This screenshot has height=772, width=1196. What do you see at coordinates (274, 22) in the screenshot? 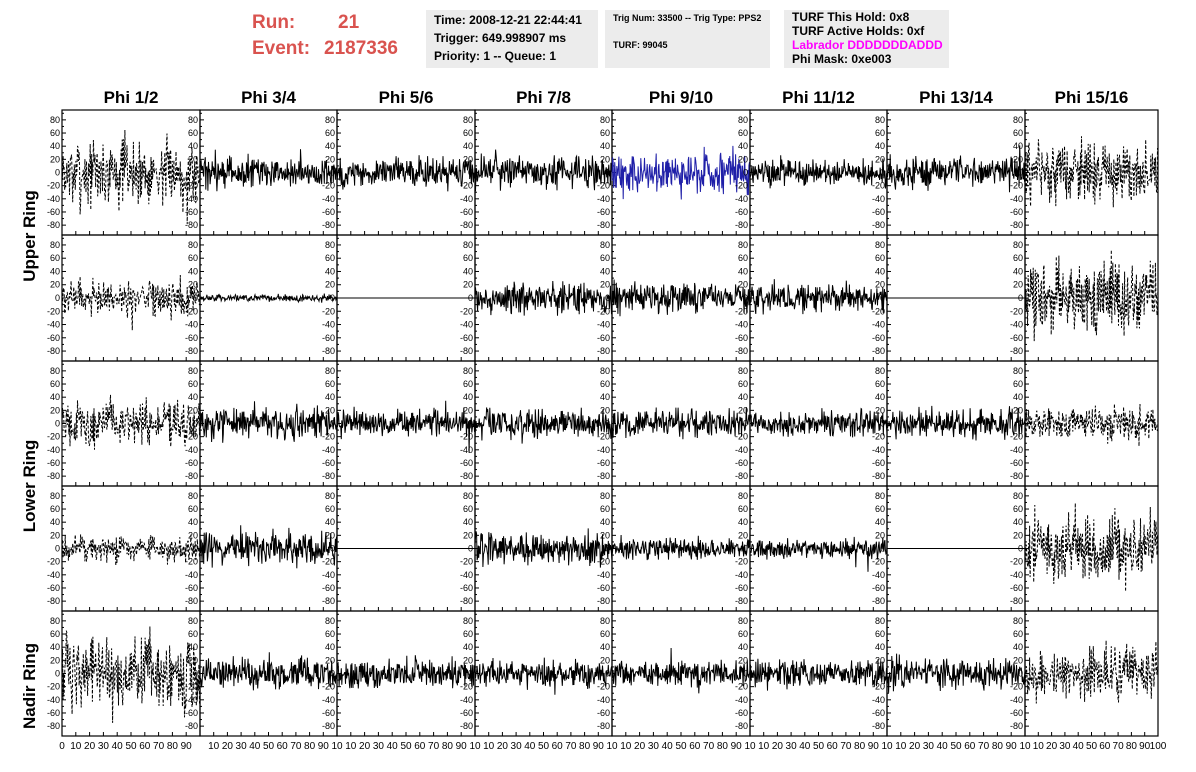
I see `run-label: Run:` at bounding box center [274, 22].